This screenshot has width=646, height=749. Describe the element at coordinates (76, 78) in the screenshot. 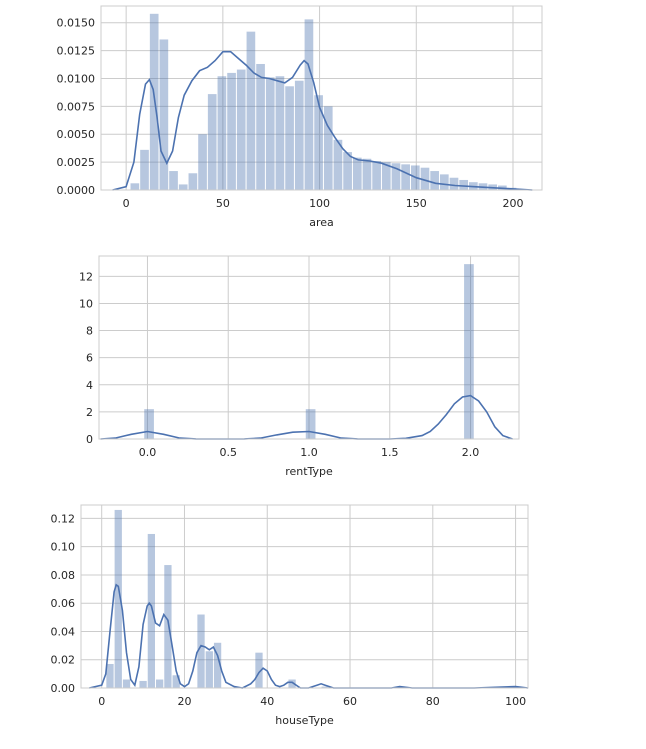

I see `y-tick-label: 0.0100` at that location.